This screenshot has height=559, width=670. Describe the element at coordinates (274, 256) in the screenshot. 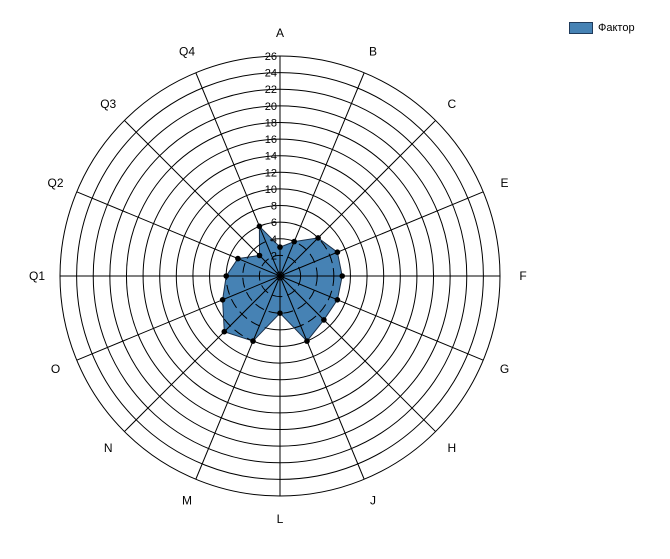

I see `r-tick-label: 2` at that location.